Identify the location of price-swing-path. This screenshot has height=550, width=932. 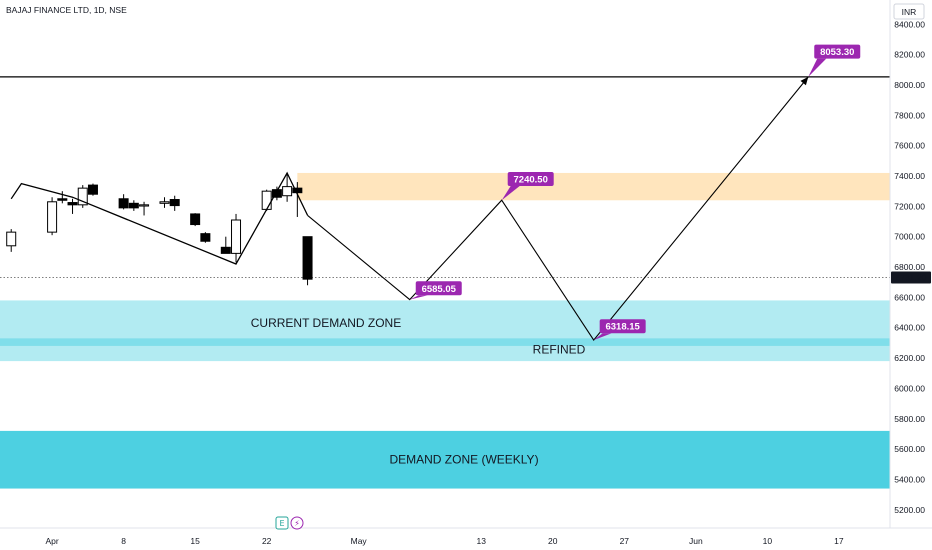
(159, 218).